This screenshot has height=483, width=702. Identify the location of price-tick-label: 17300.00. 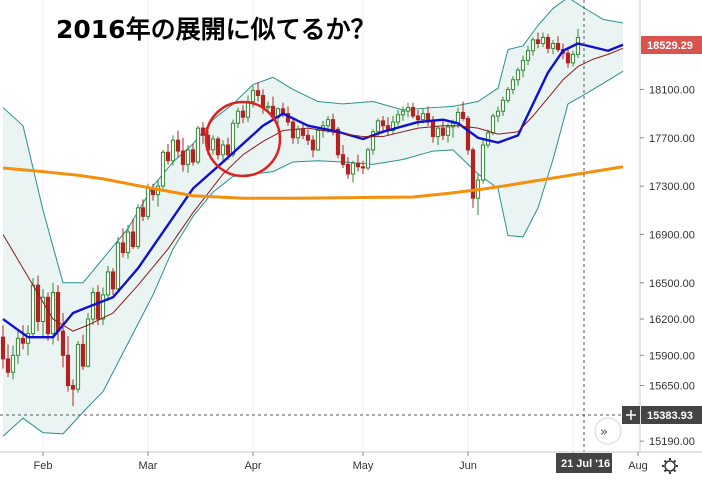
(672, 187).